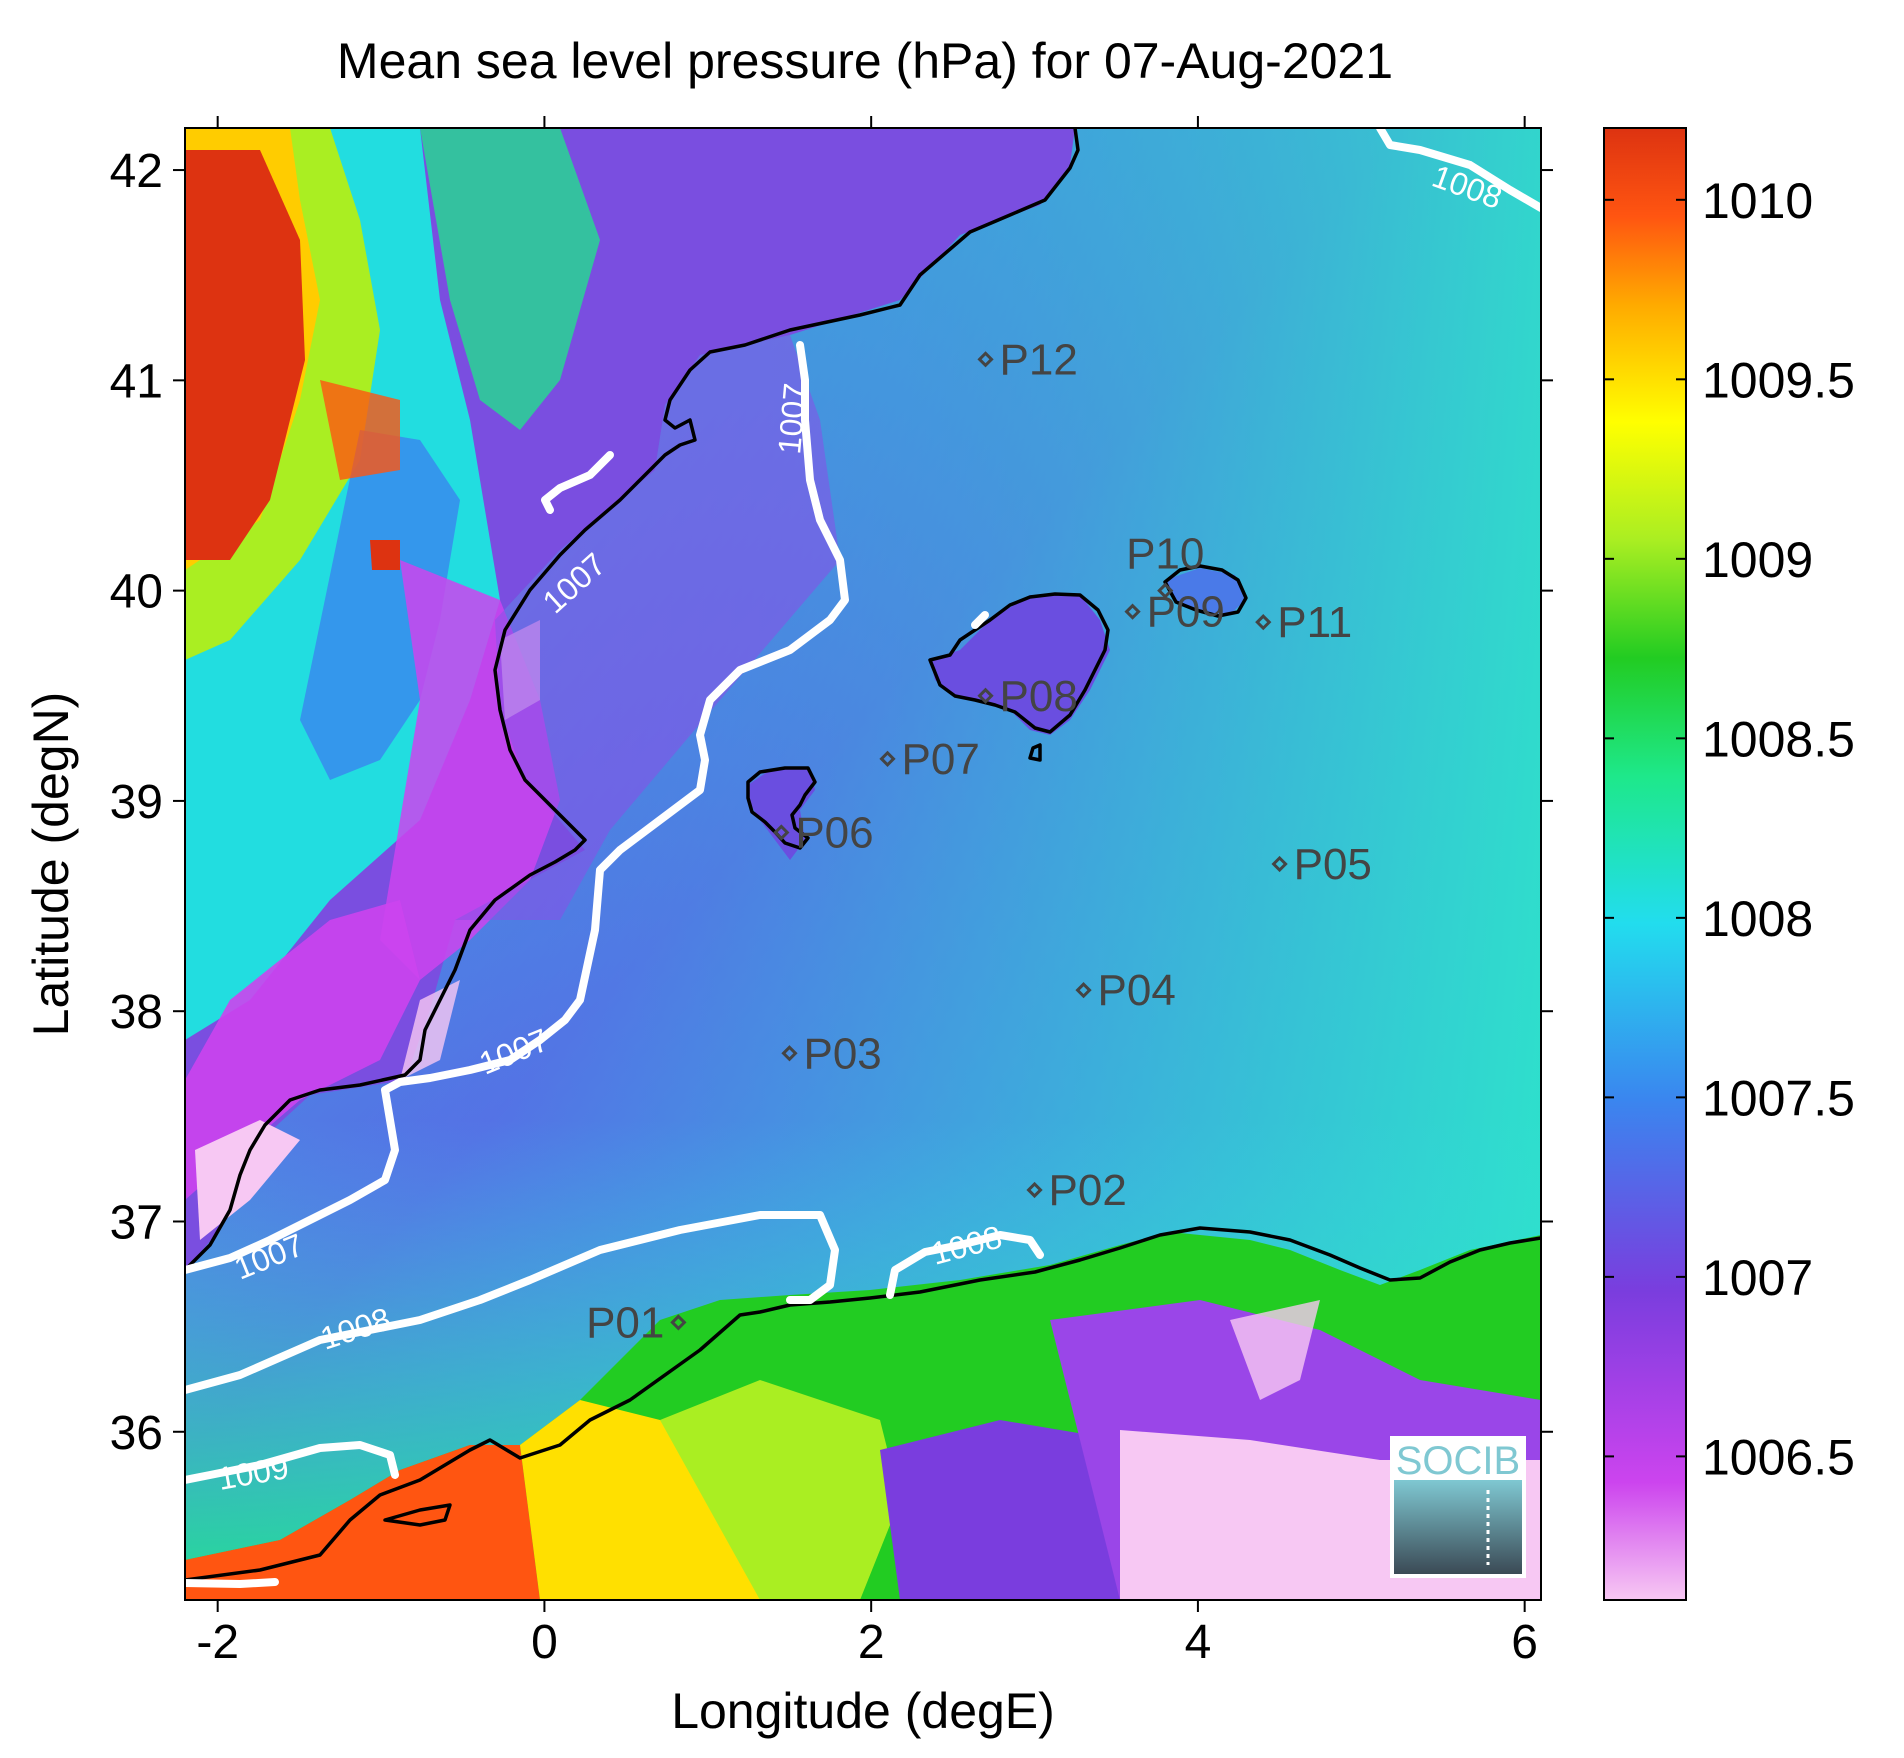 This screenshot has height=1758, width=1904. I want to click on svg-text: 1007, so click(792, 419).